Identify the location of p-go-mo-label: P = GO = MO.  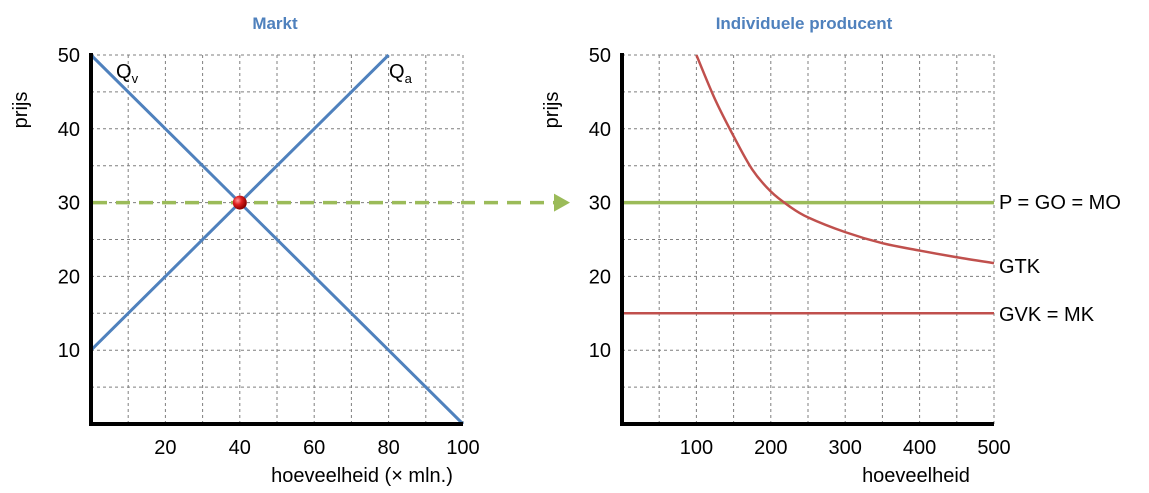
(1060, 203).